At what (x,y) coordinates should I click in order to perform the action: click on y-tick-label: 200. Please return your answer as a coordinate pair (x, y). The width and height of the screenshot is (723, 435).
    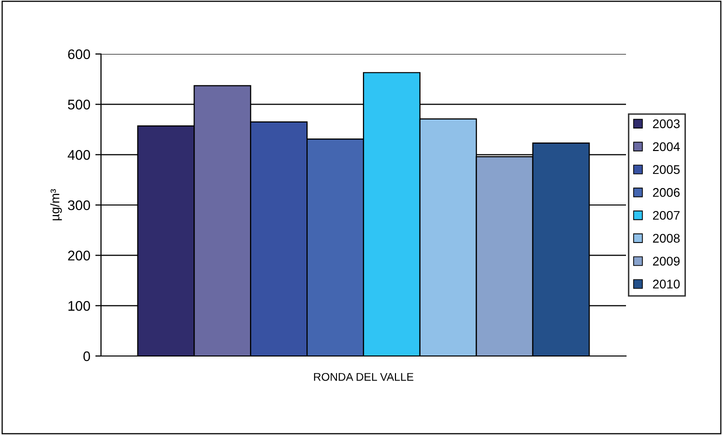
    Looking at the image, I should click on (79, 255).